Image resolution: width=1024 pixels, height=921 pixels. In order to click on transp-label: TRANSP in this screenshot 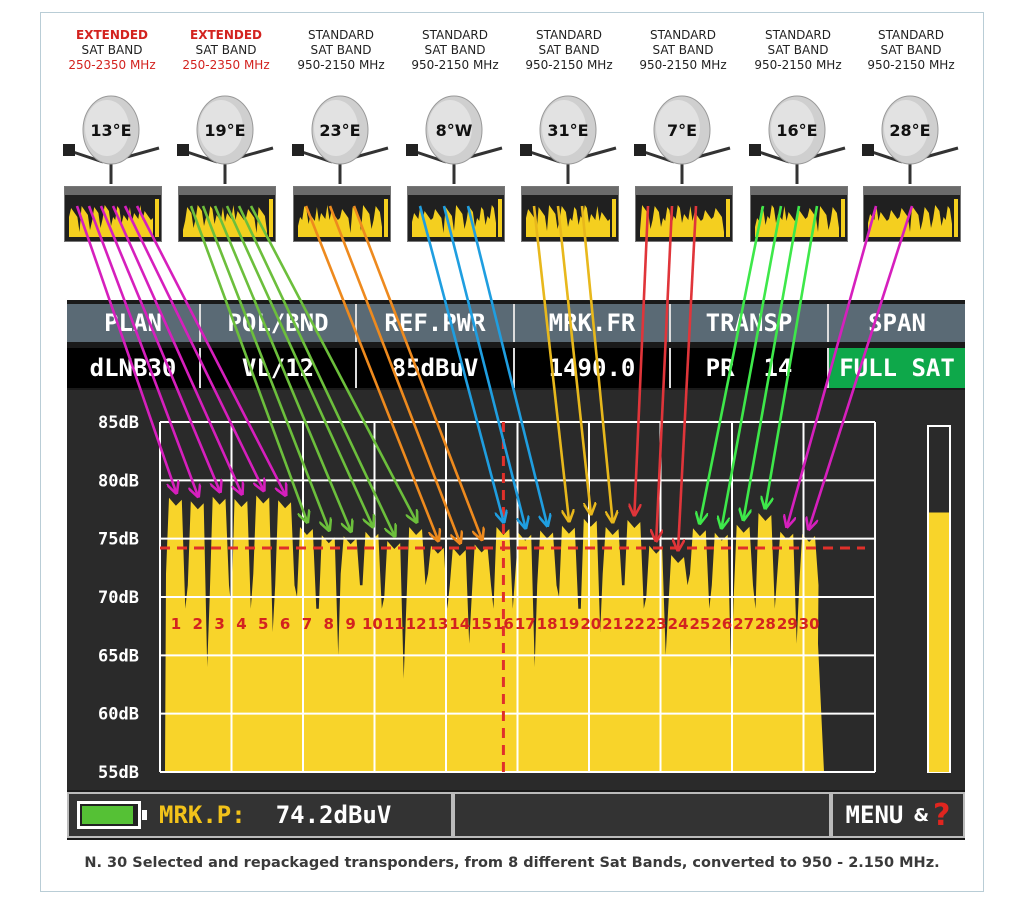, I will do `click(750, 323)`.